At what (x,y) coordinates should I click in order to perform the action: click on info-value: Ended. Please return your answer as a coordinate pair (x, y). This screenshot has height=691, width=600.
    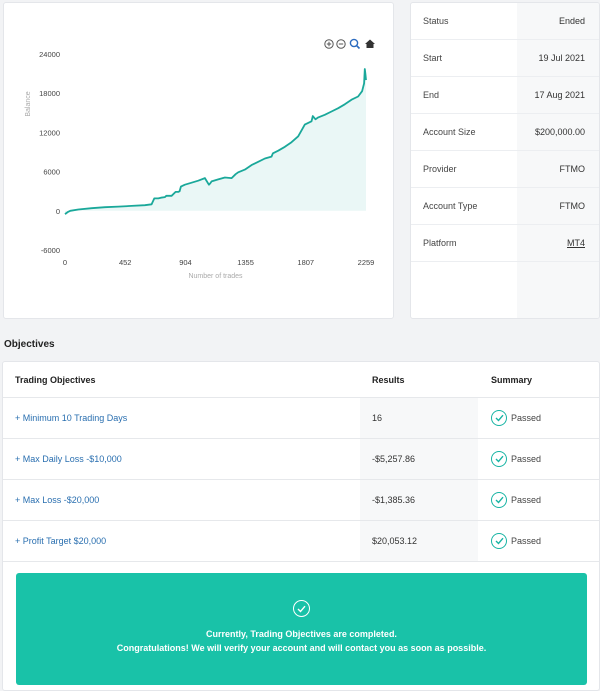
    Looking at the image, I should click on (571, 21).